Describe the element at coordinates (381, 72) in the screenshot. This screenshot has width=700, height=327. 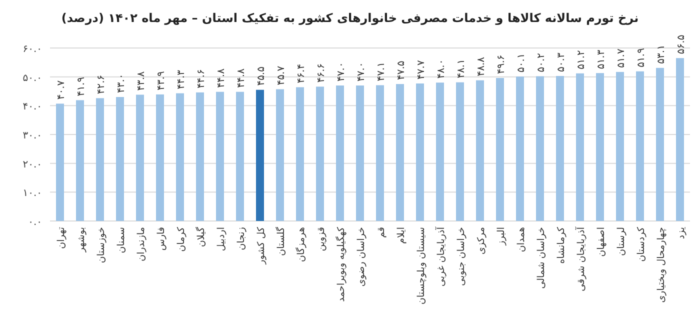
I see `data-label: ۴۷.۱` at that location.